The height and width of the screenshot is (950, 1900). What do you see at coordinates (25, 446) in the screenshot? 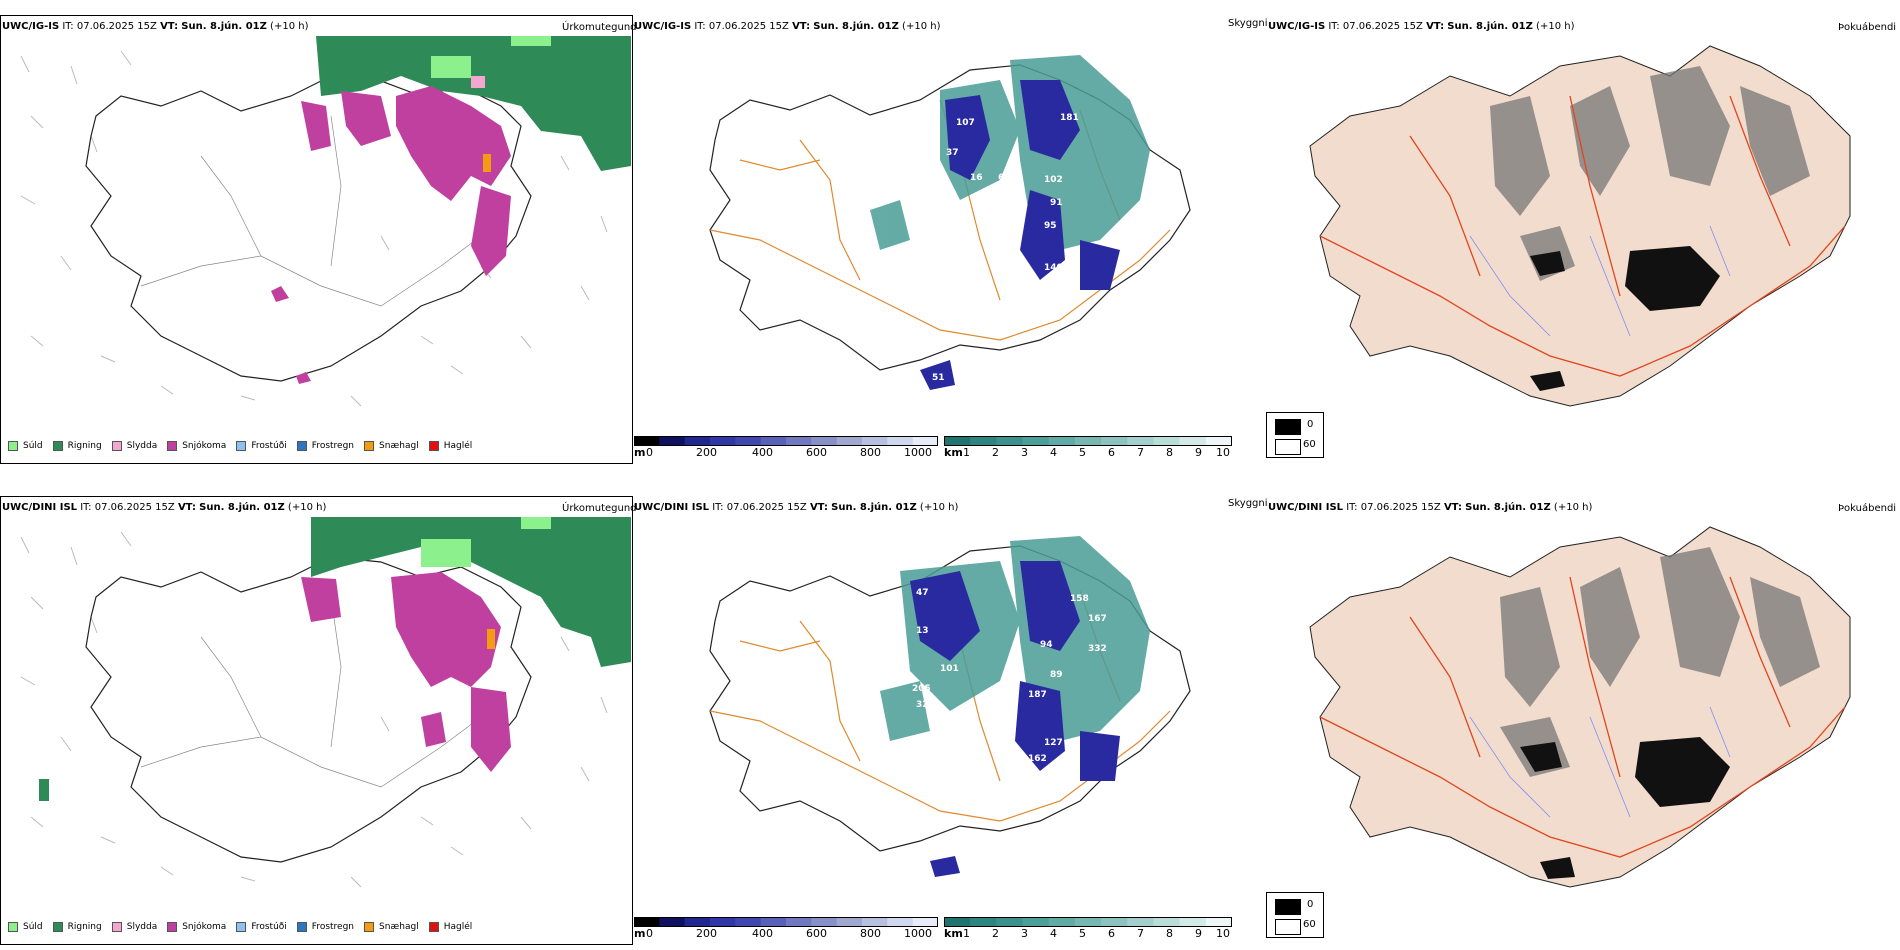
I see `legend-drizzle: Súld` at bounding box center [25, 446].